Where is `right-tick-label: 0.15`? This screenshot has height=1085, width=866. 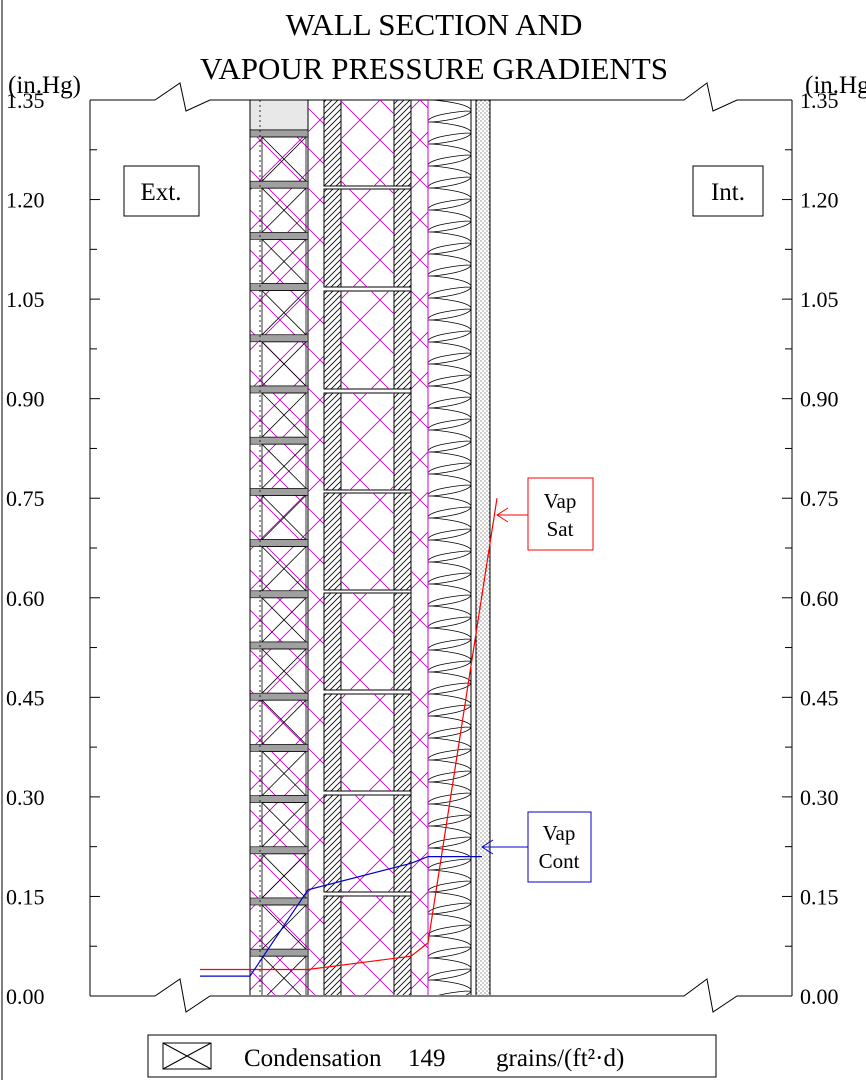 right-tick-label: 0.15 is located at coordinates (819, 896).